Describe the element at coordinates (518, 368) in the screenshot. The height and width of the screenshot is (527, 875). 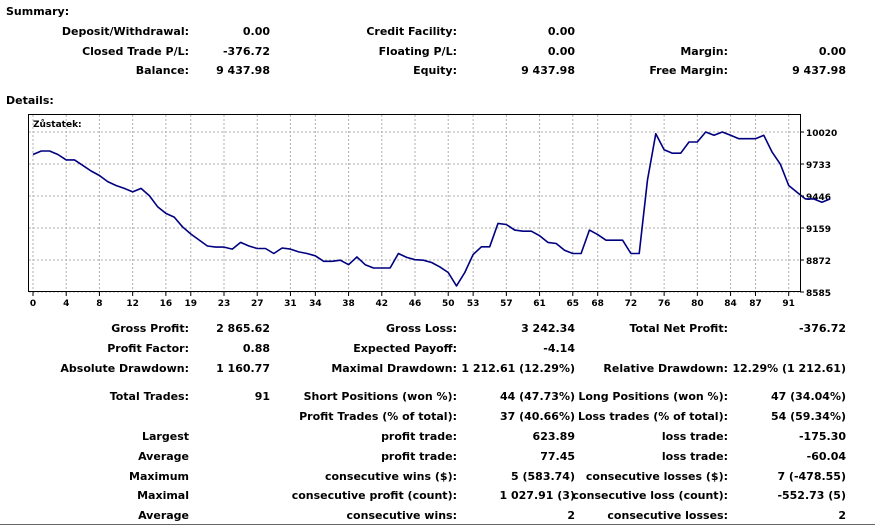
I see `stat-value: 1 212.61 (12.29%)` at that location.